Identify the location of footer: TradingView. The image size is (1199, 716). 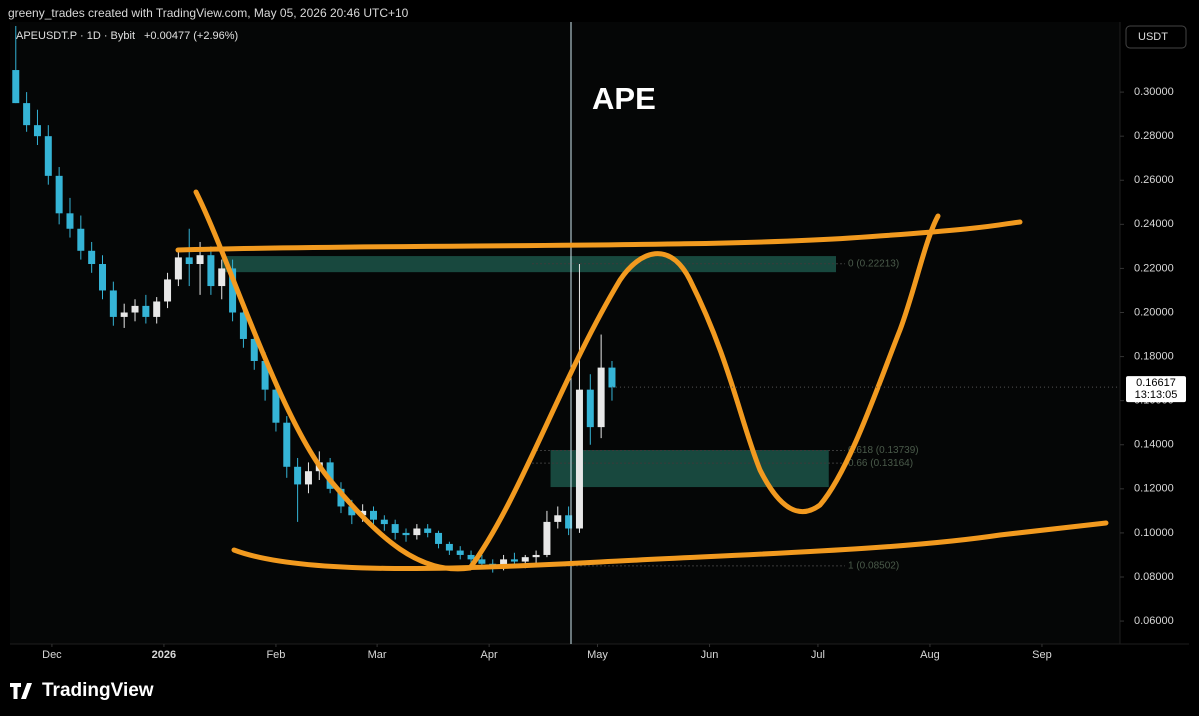
(82, 691).